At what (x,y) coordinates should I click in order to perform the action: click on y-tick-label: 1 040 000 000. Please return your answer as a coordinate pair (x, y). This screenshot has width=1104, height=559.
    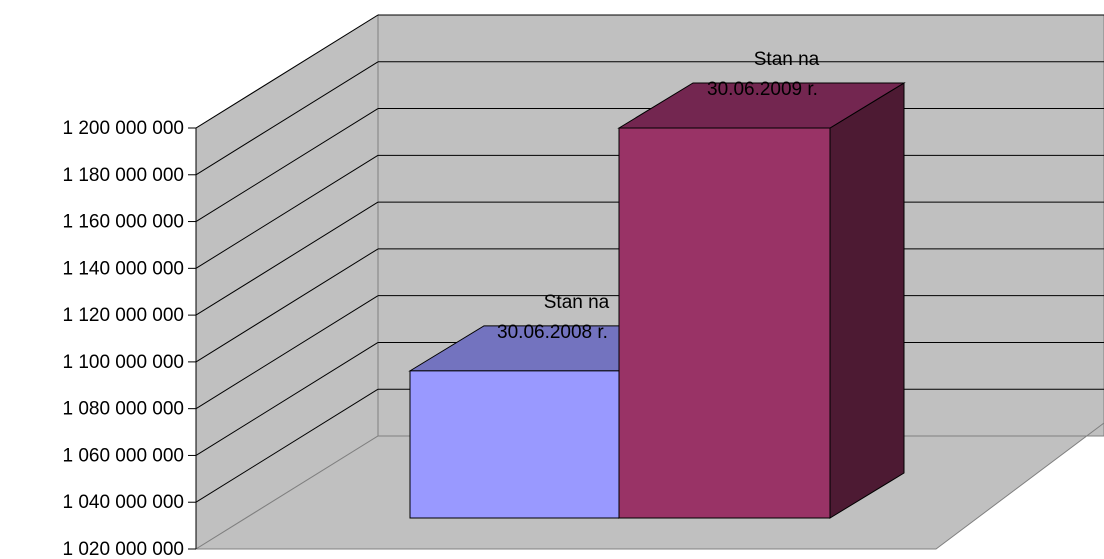
    Looking at the image, I should click on (123, 502).